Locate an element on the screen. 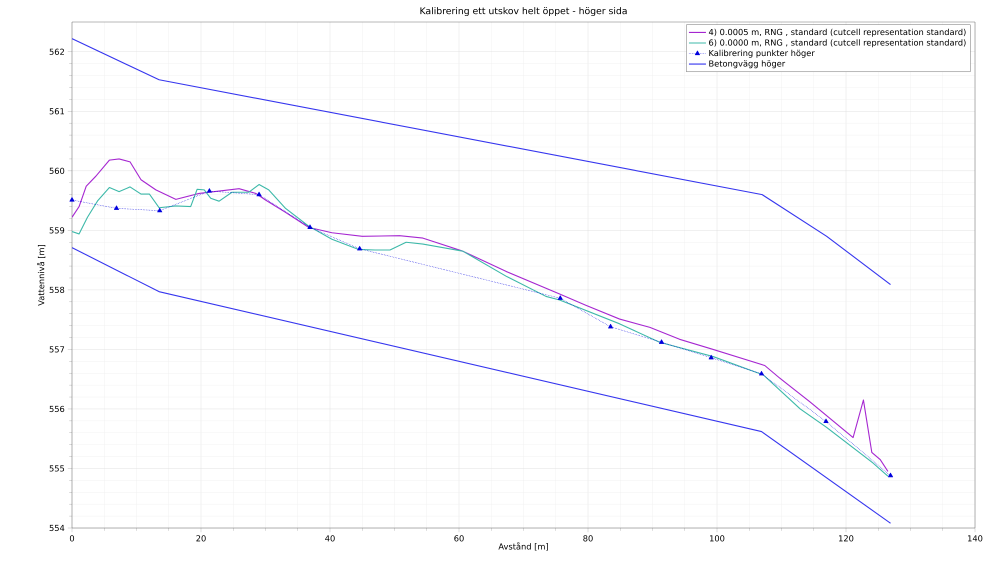 Image resolution: width=989 pixels, height=567 pixels. x-tick-label: 20 is located at coordinates (201, 538).